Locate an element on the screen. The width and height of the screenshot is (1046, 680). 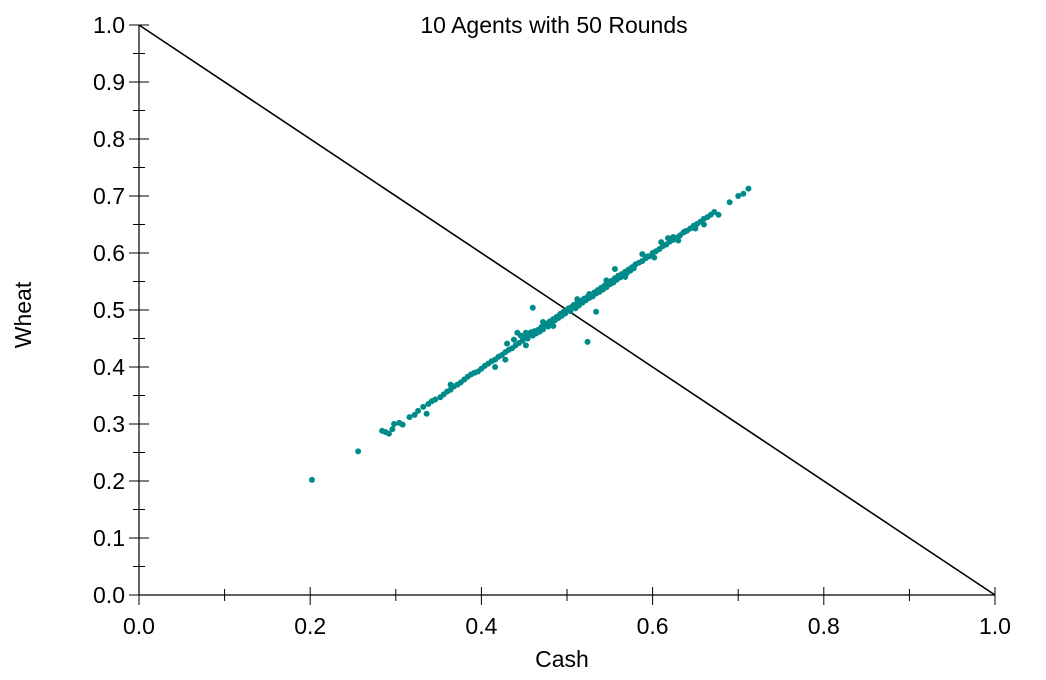
x-tick-label: 0.4 is located at coordinates (481, 626).